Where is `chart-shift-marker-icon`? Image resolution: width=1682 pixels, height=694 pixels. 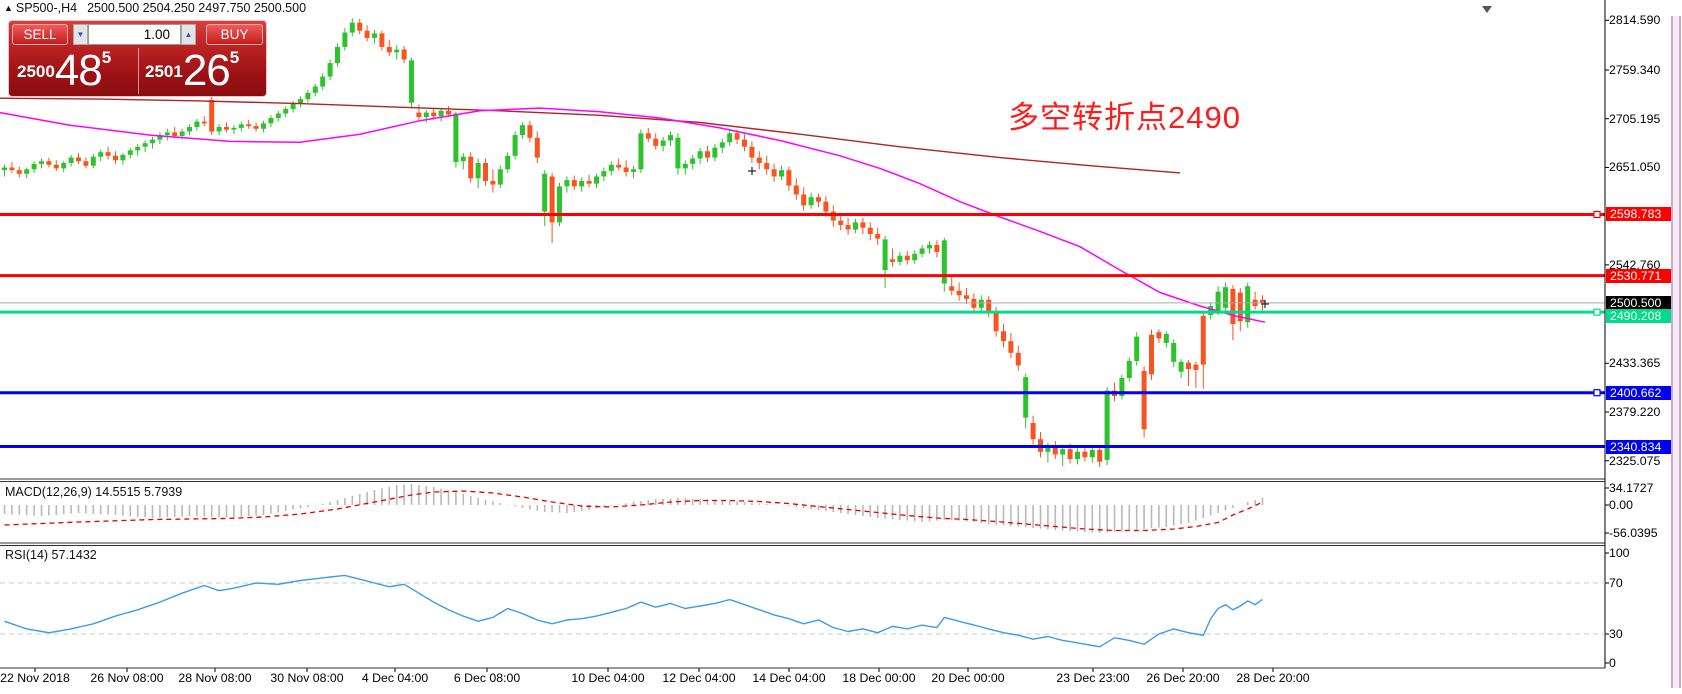 chart-shift-marker-icon is located at coordinates (1487, 9).